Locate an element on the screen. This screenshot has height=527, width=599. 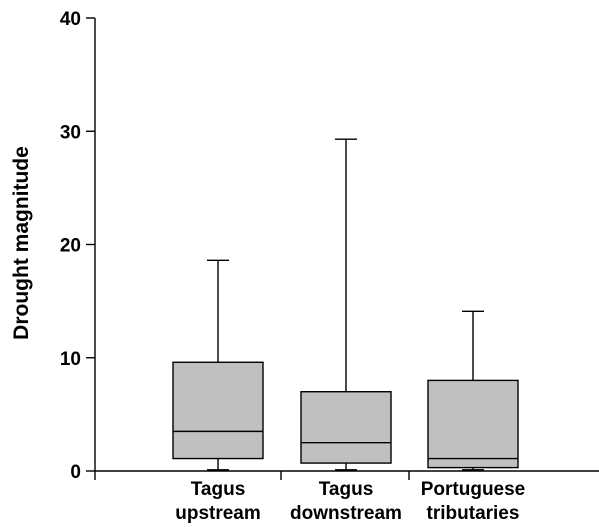
y-tick-label: 20 is located at coordinates (70, 246).